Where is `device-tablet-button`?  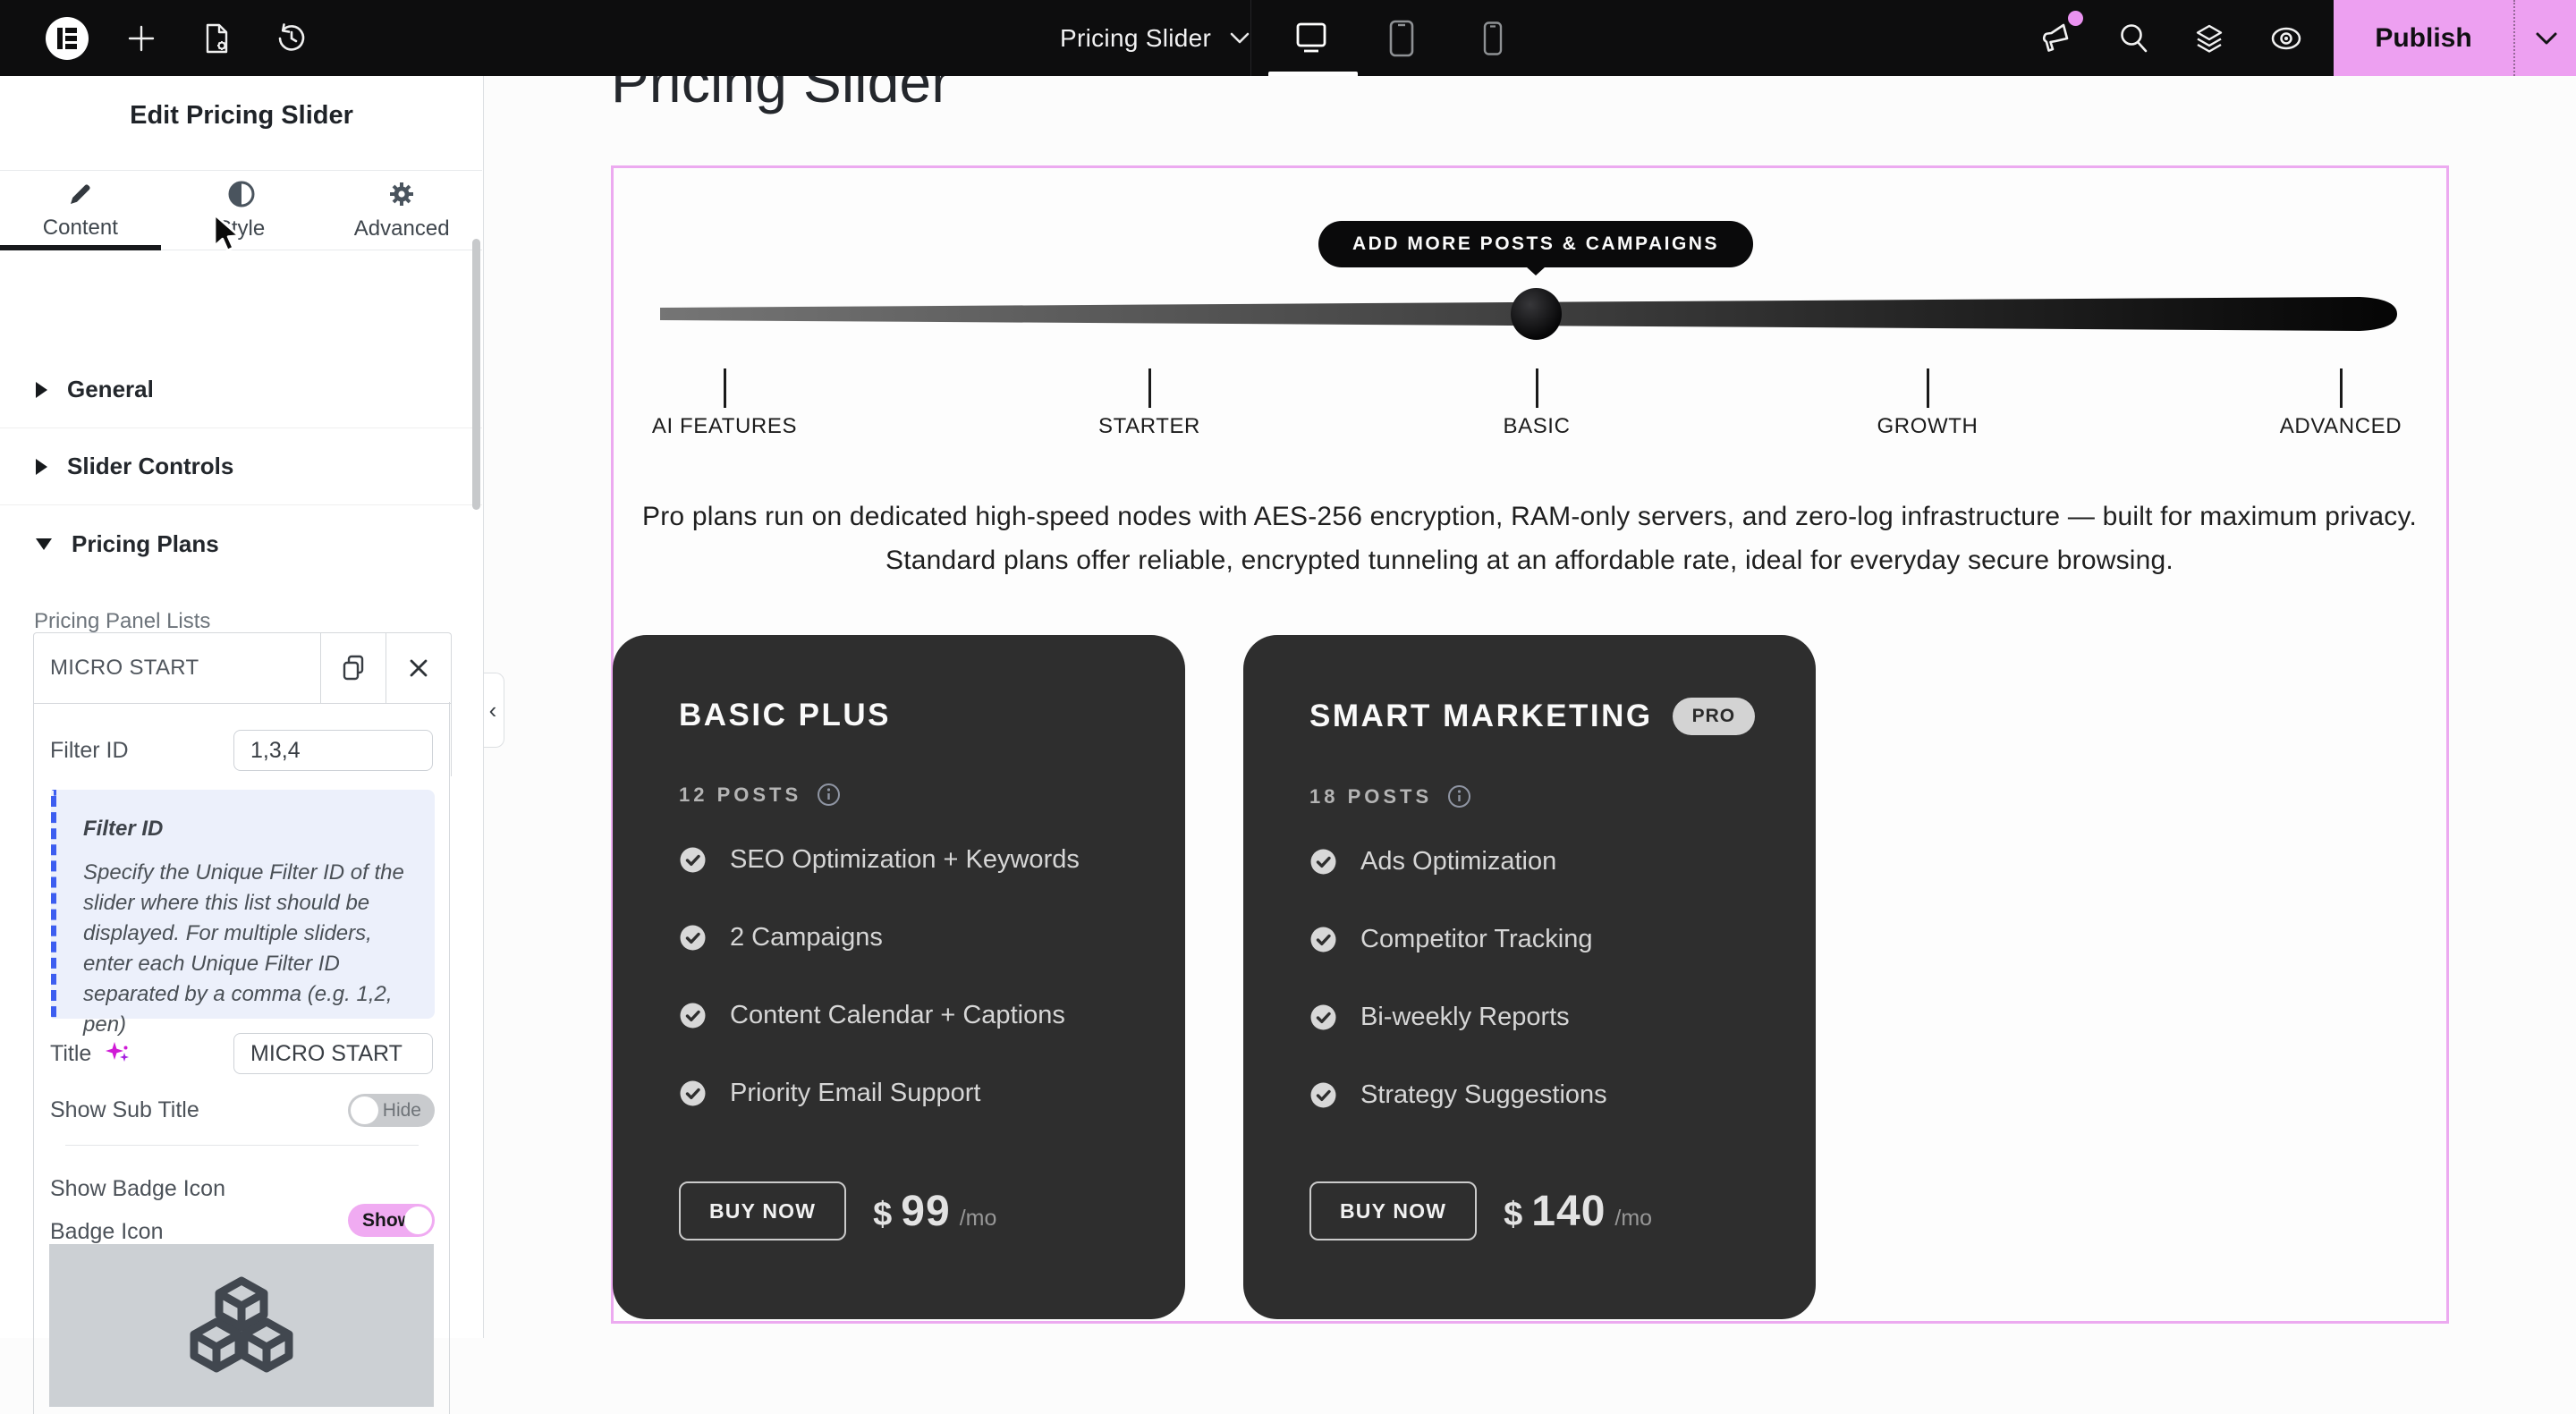
device-tablet-button is located at coordinates (1401, 38).